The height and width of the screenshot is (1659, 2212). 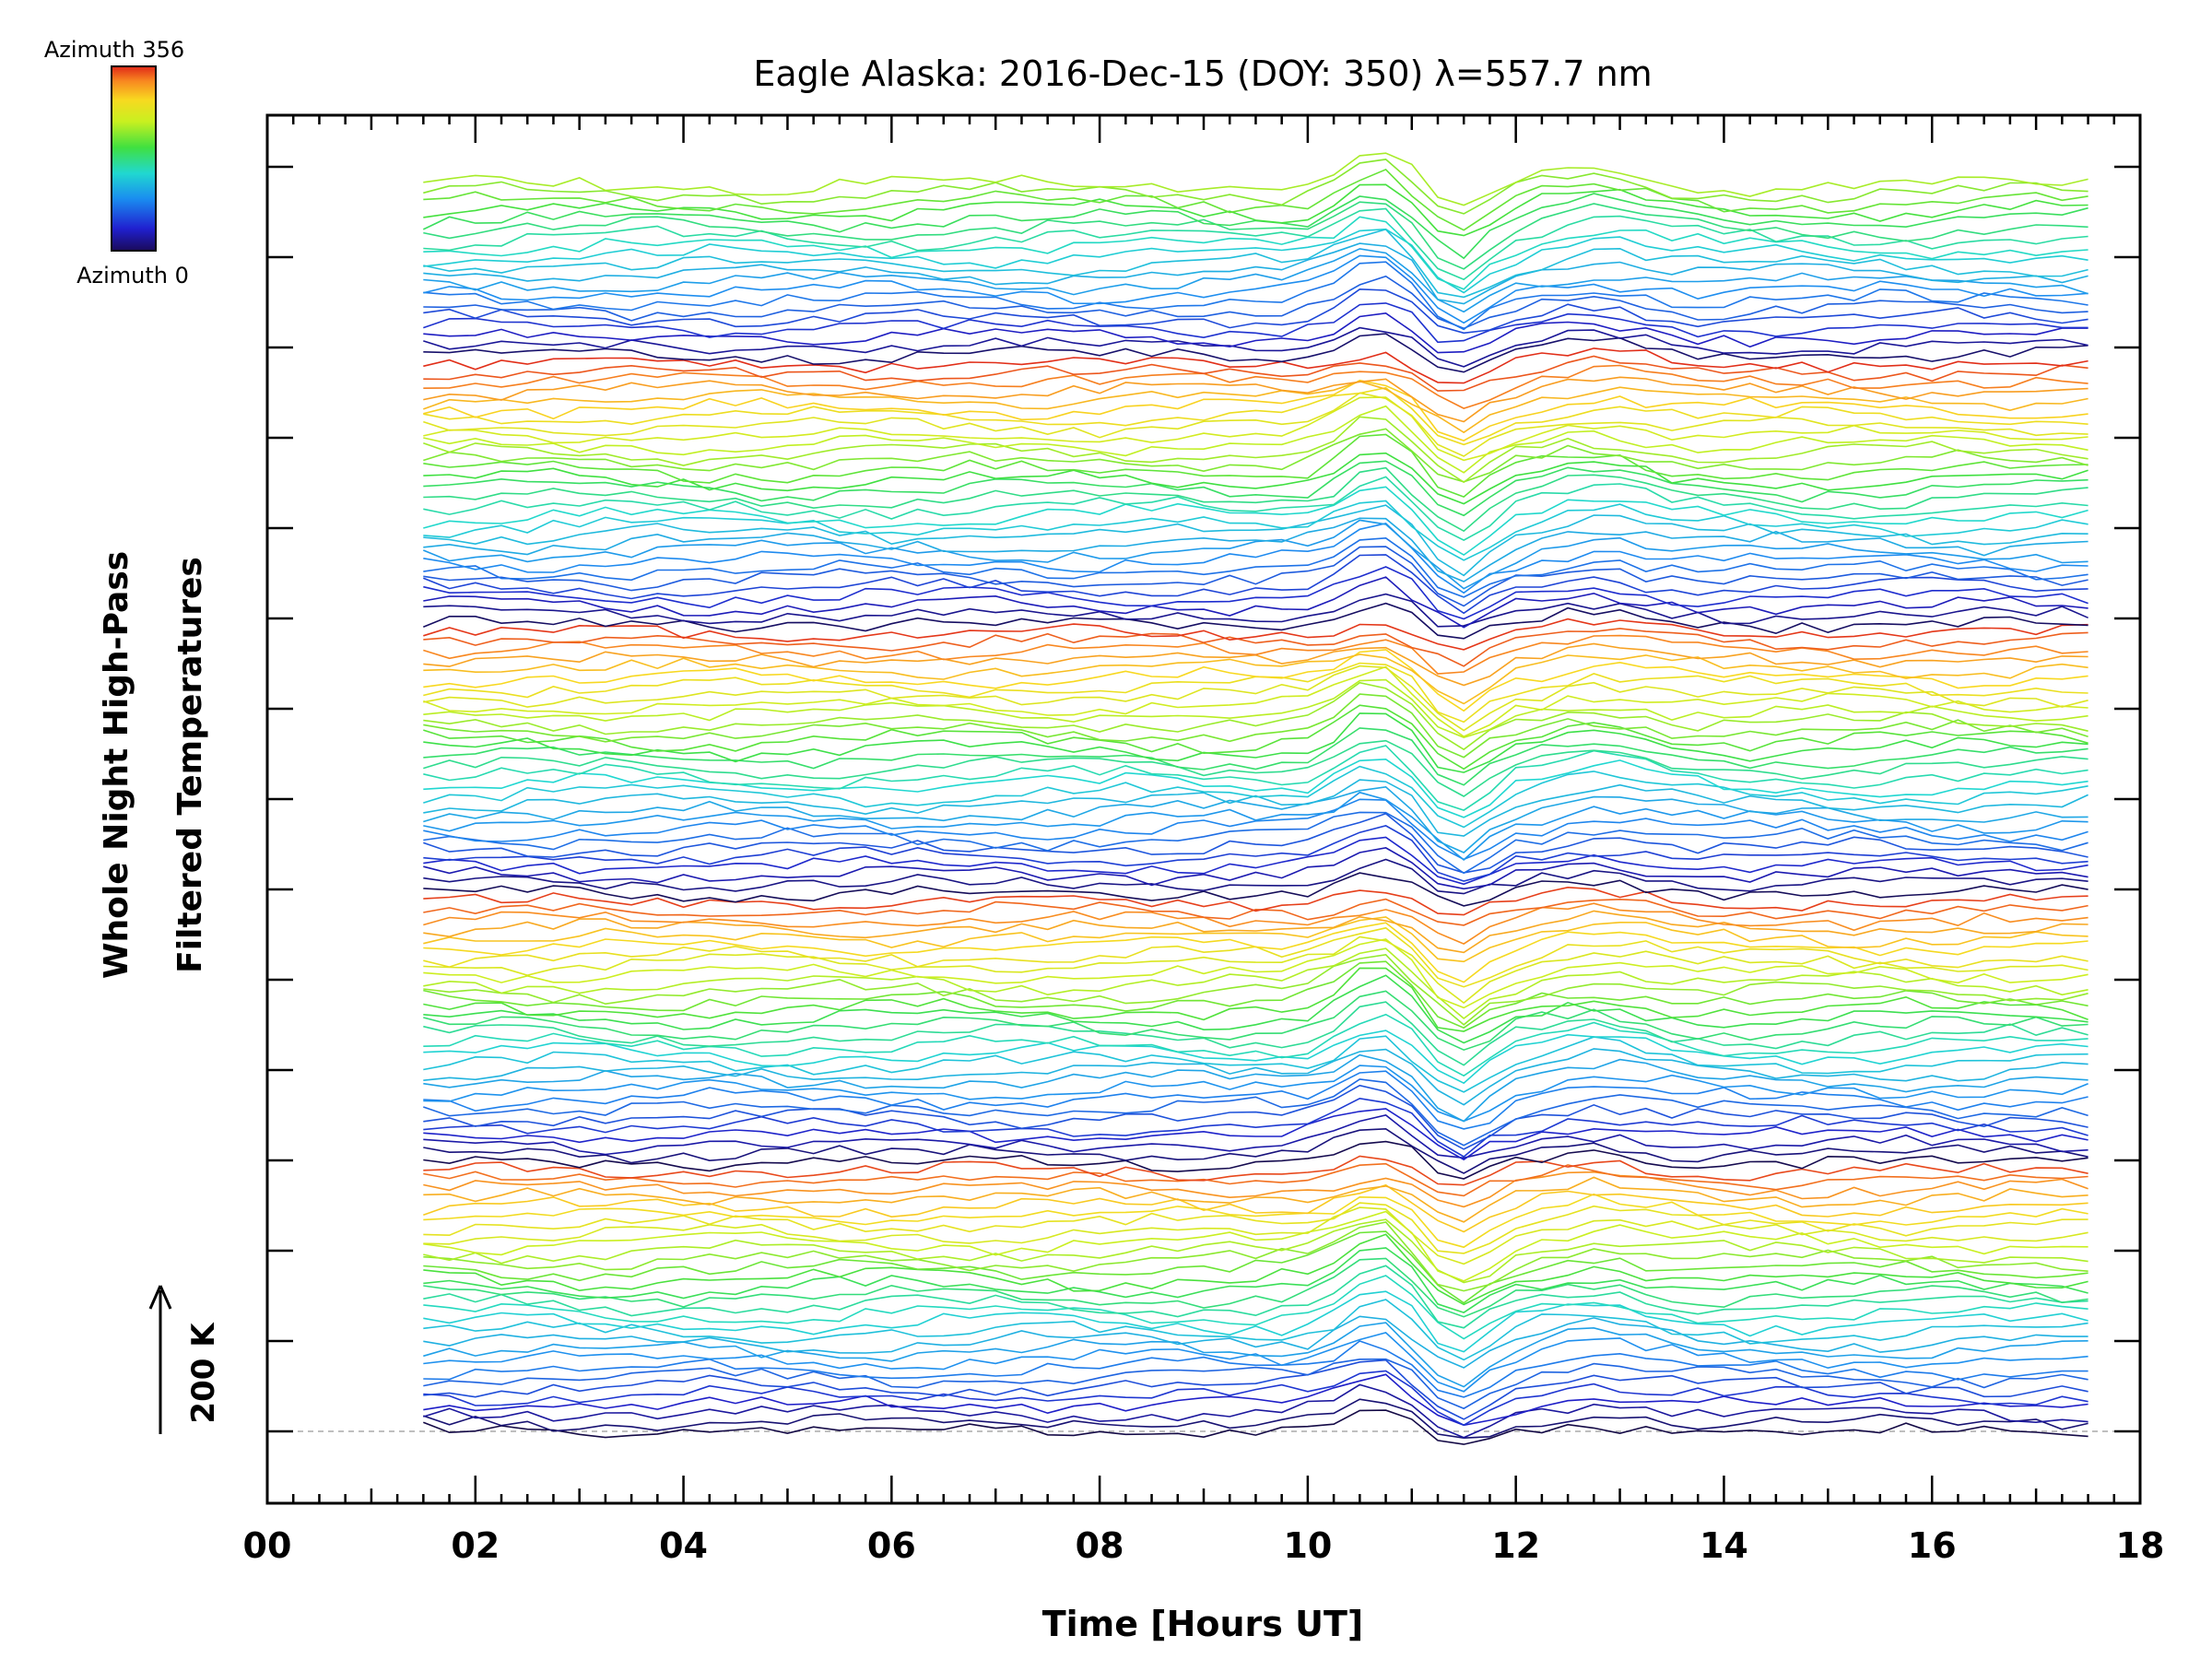 I want to click on scale-bar: 200 K, so click(x=185, y=1359).